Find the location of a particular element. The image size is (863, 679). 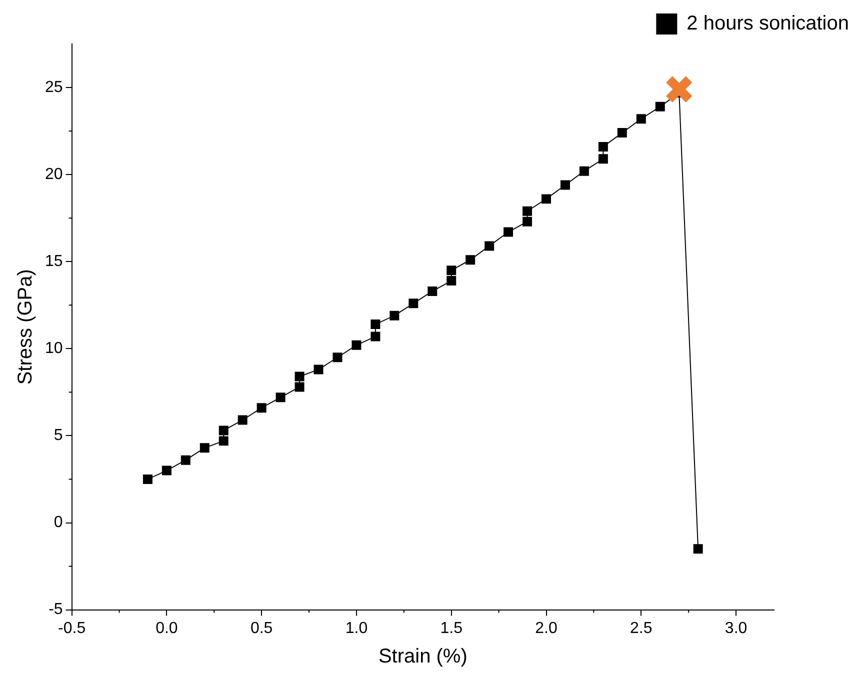

x-tick-label: 1.0 is located at coordinates (356, 628).